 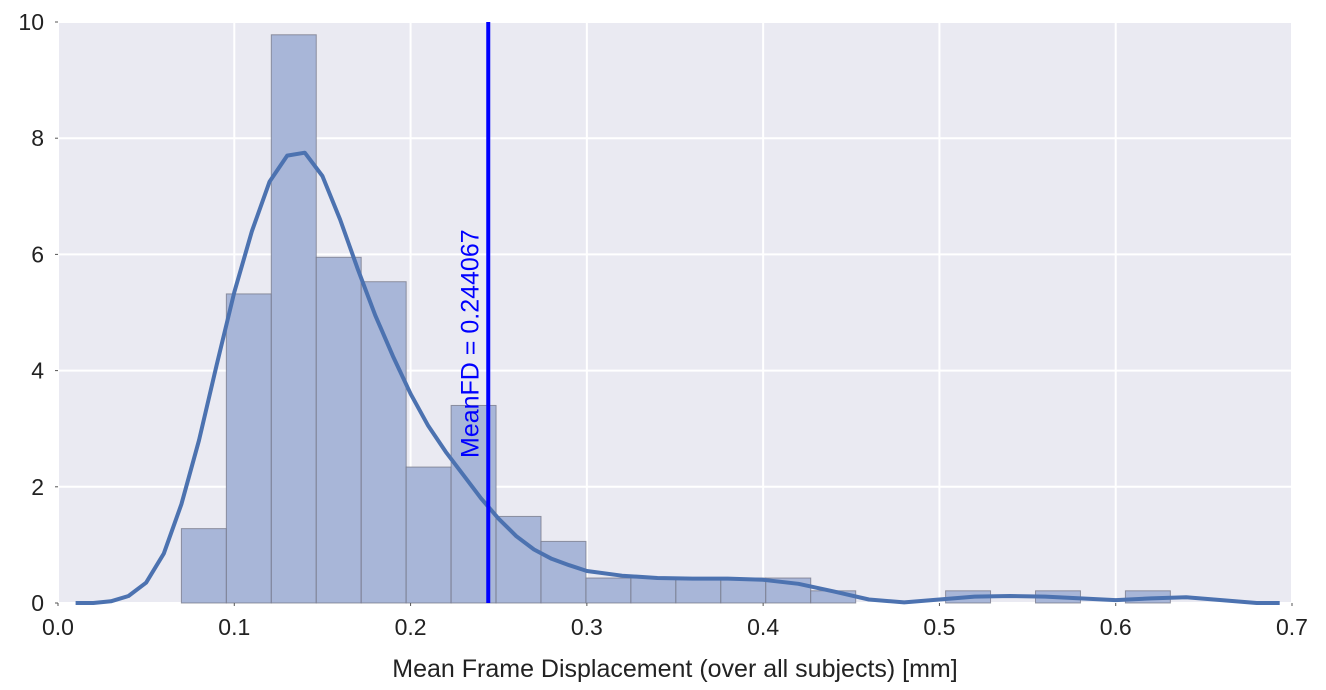 I want to click on x-tick-label: 0.3, so click(x=587, y=627).